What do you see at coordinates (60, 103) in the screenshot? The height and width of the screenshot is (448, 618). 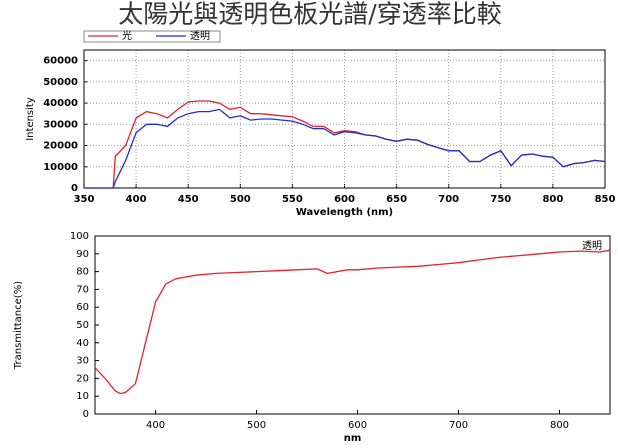 I see `y-tick-label: 40000` at bounding box center [60, 103].